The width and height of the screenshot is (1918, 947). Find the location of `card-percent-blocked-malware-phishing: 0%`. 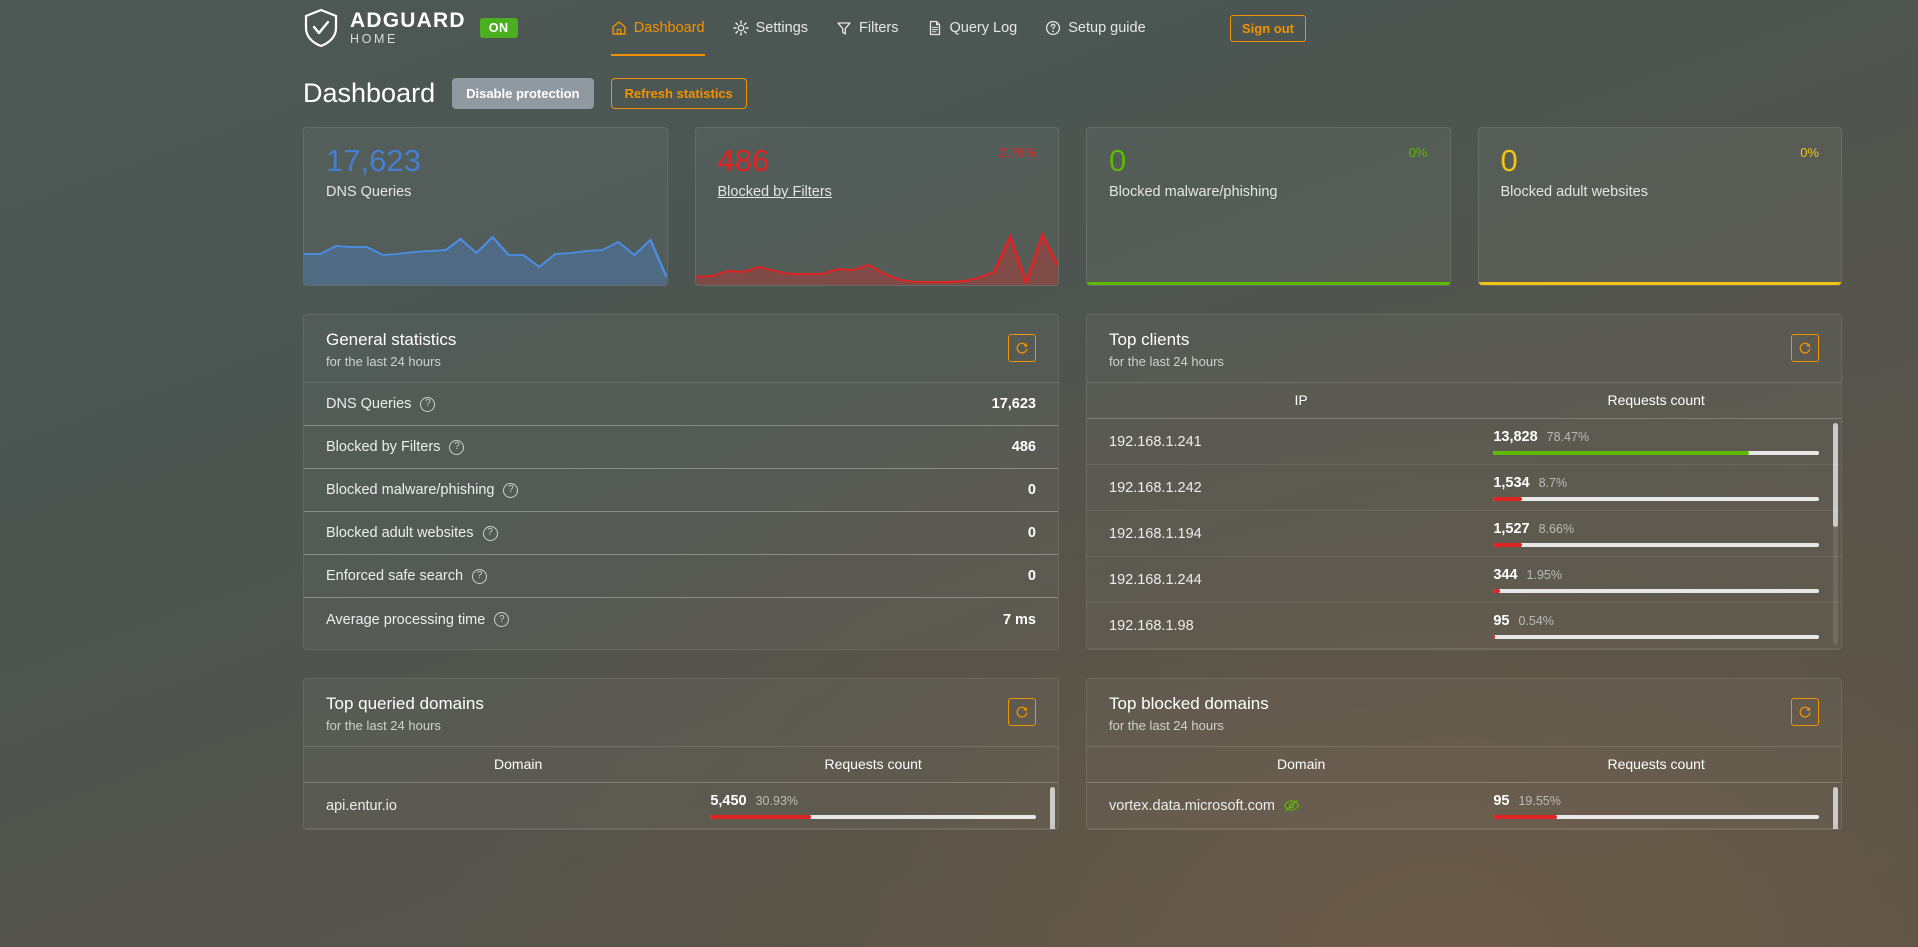

card-percent-blocked-malware-phishing: 0% is located at coordinates (1418, 152).